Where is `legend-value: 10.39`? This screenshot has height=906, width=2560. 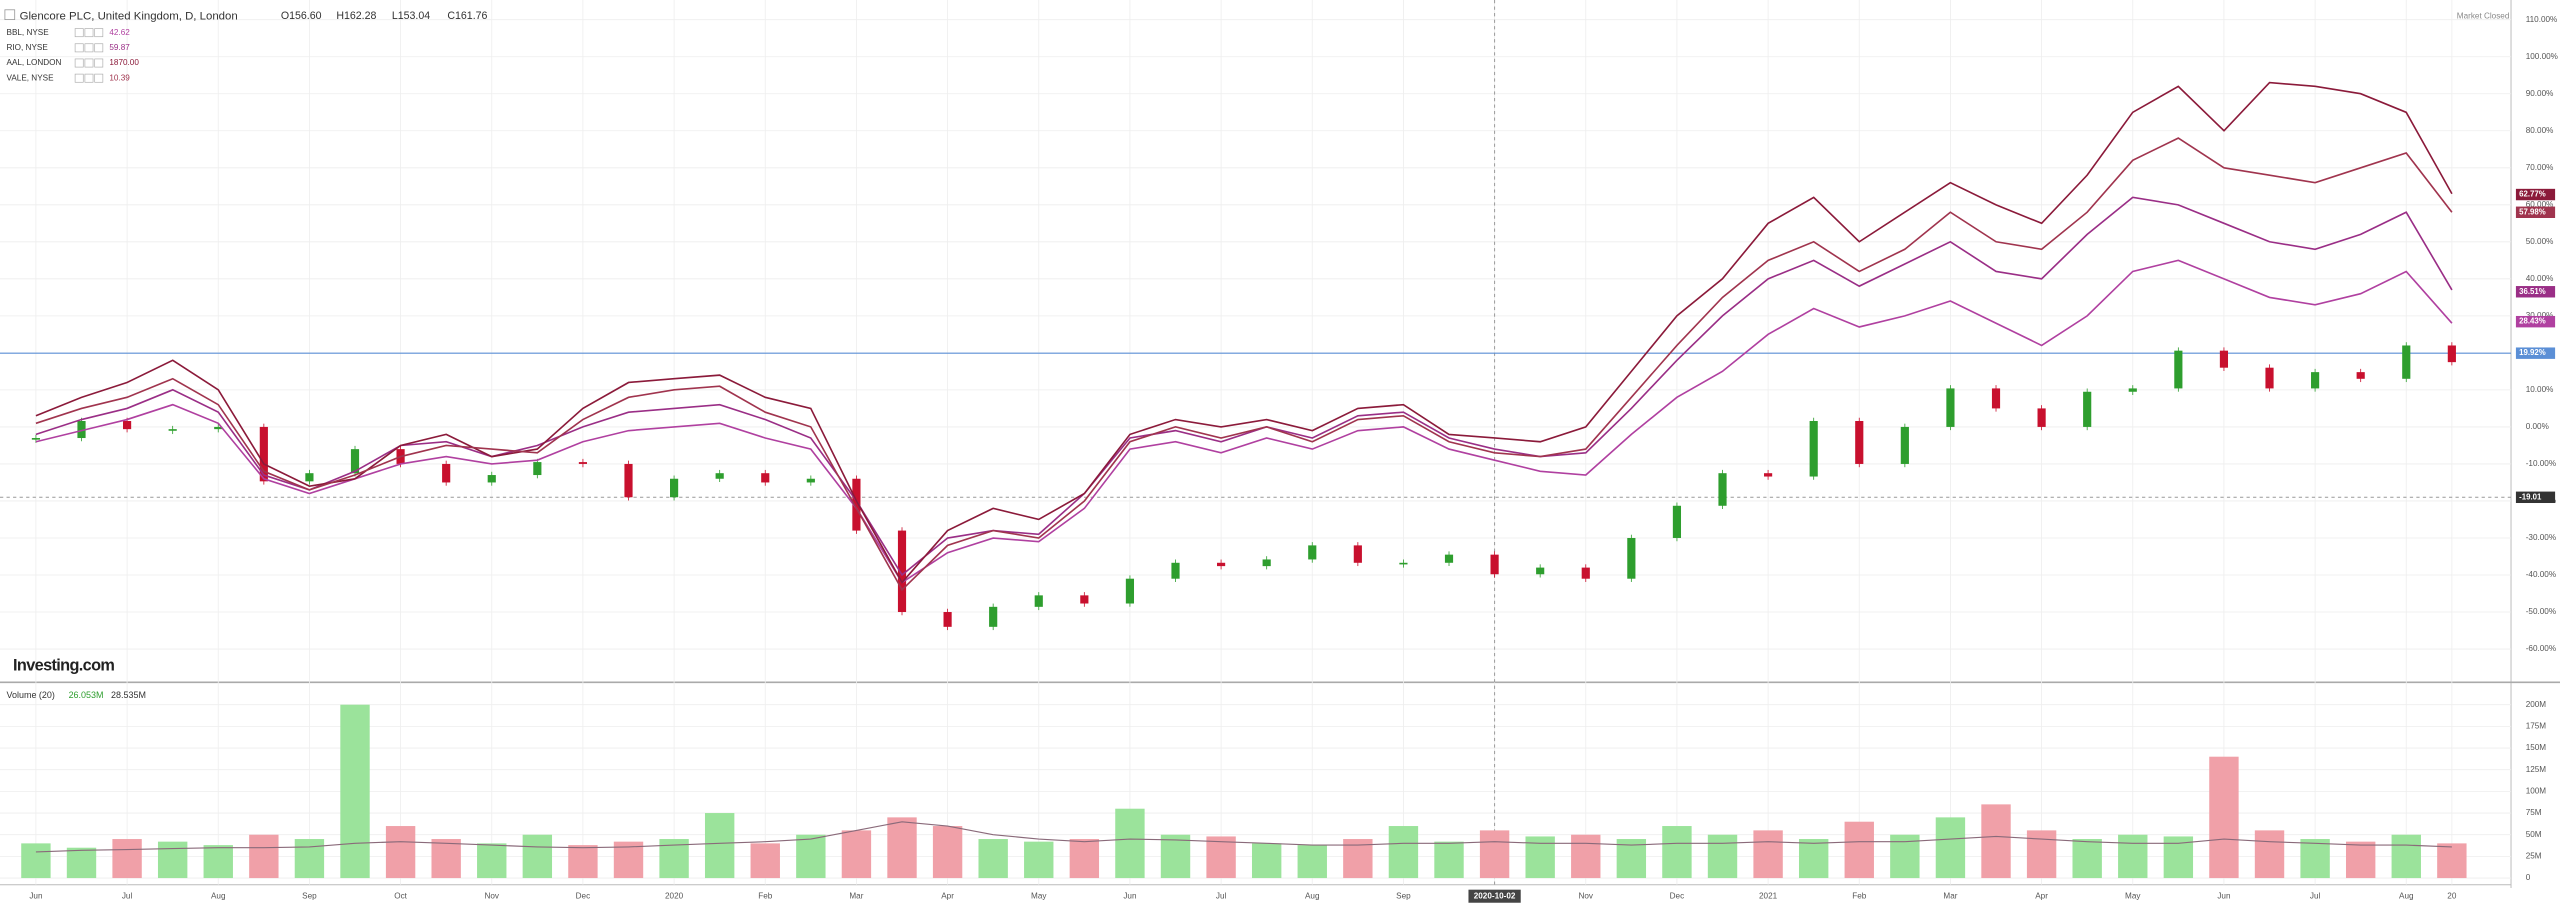 legend-value: 10.39 is located at coordinates (119, 77).